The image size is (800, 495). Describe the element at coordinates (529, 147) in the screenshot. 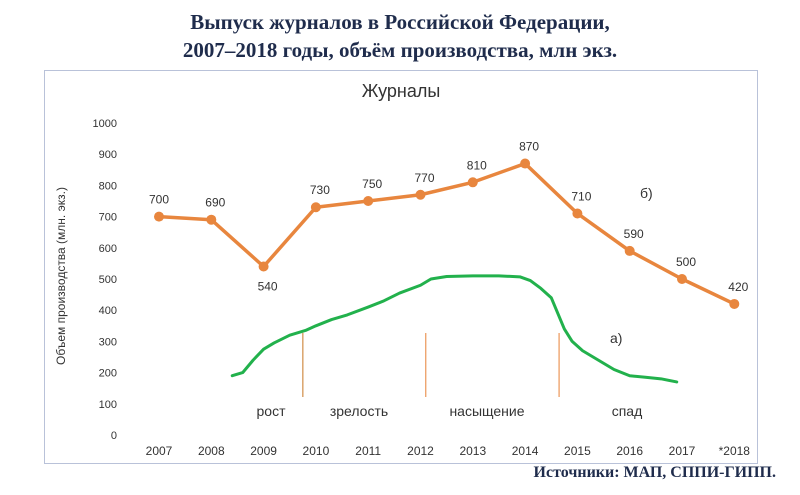

I see `series-b-data-label: 870` at that location.